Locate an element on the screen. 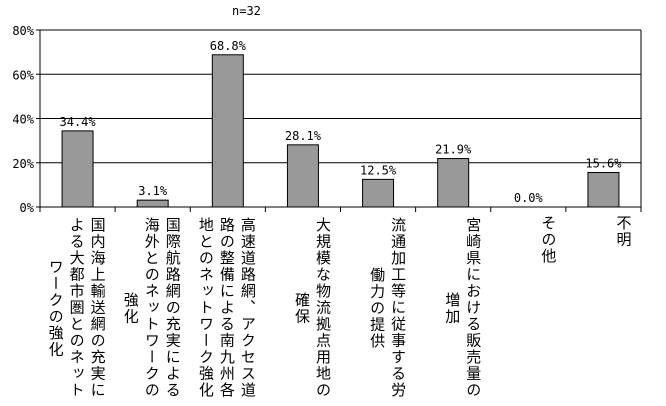  x-category-label: その他 is located at coordinates (548, 240).